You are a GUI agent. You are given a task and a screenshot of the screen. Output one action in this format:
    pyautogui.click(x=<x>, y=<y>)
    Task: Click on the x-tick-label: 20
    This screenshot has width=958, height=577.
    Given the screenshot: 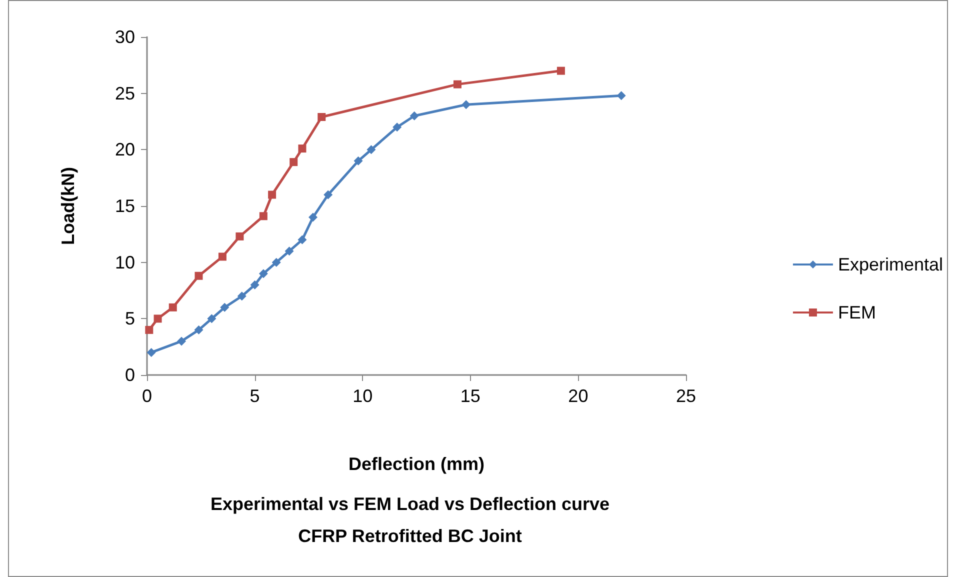 What is the action you would take?
    pyautogui.click(x=578, y=396)
    